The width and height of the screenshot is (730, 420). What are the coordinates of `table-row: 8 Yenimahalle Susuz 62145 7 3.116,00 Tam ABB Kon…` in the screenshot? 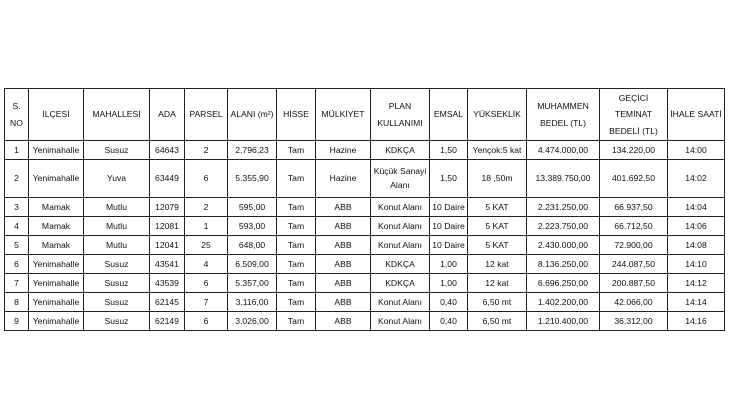 It's located at (364, 302).